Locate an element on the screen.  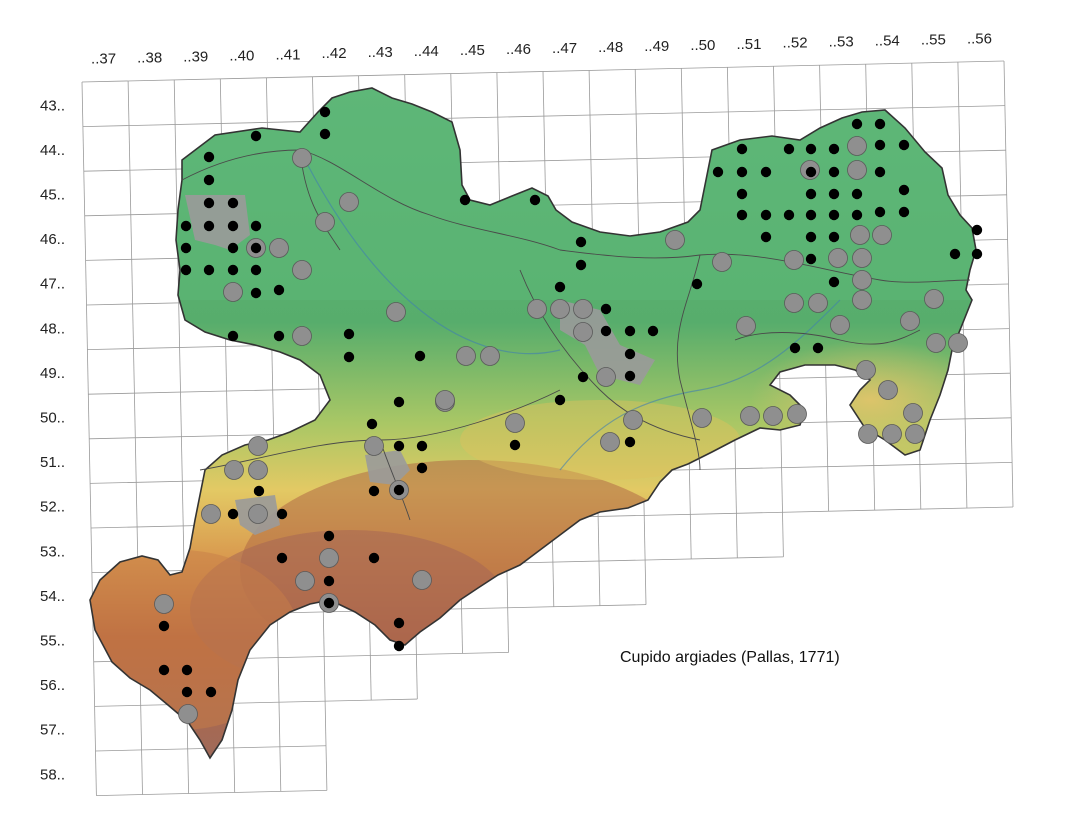
row-label: 49.. is located at coordinates (52, 373).